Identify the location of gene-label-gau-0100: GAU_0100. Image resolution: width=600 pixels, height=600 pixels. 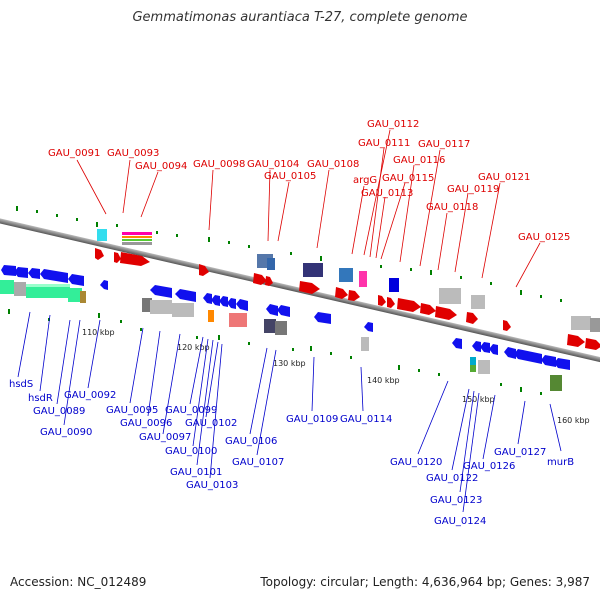
(191, 451).